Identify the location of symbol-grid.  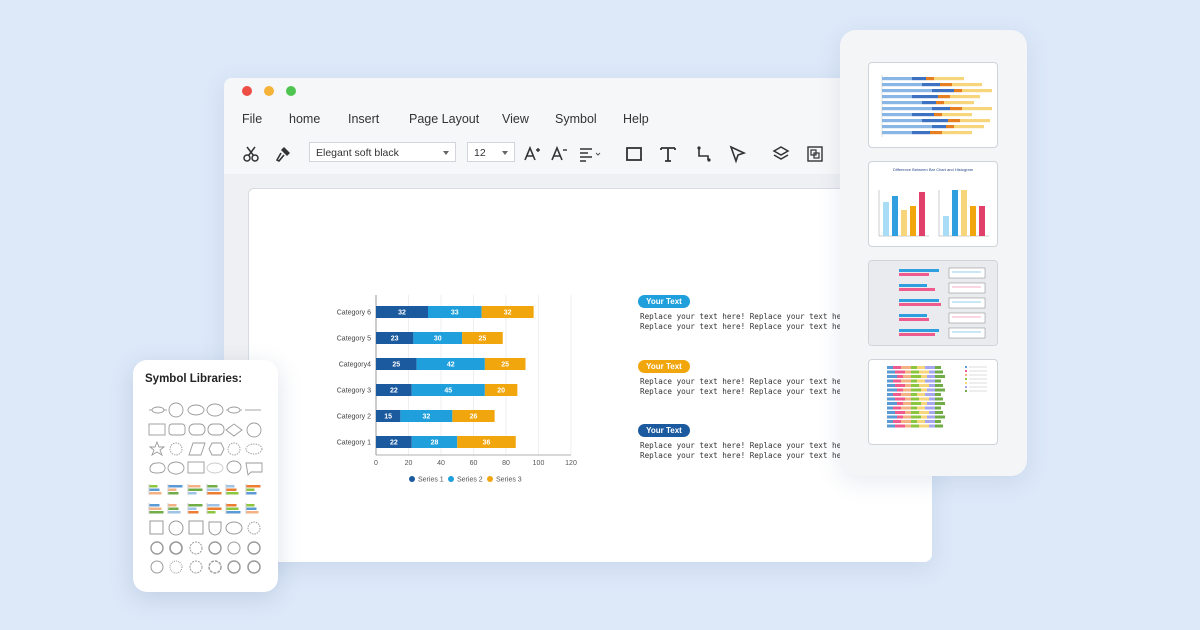
(205, 476).